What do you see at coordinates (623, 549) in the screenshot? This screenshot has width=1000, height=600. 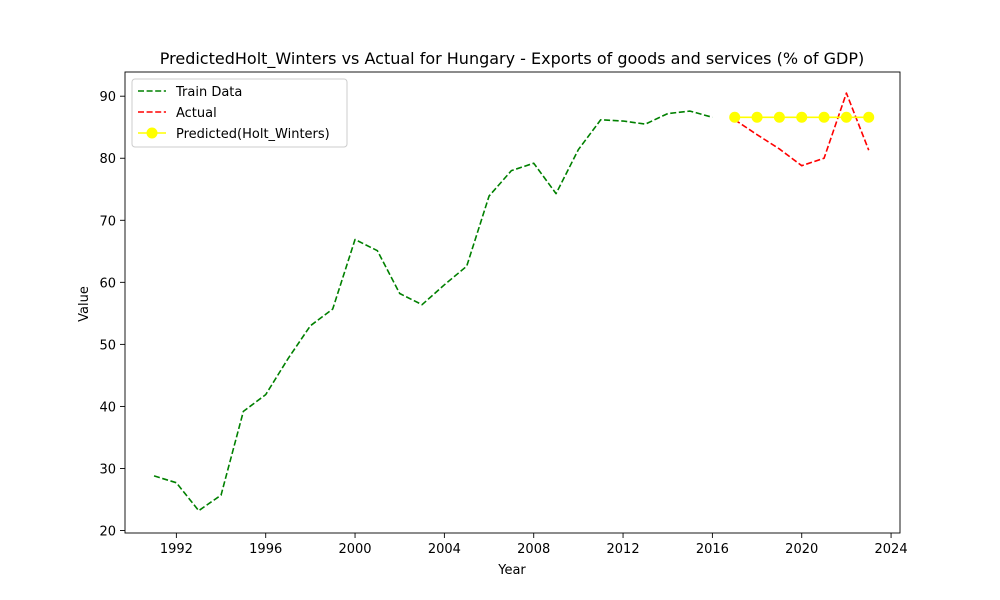 I see `x-tick-label: 2012` at bounding box center [623, 549].